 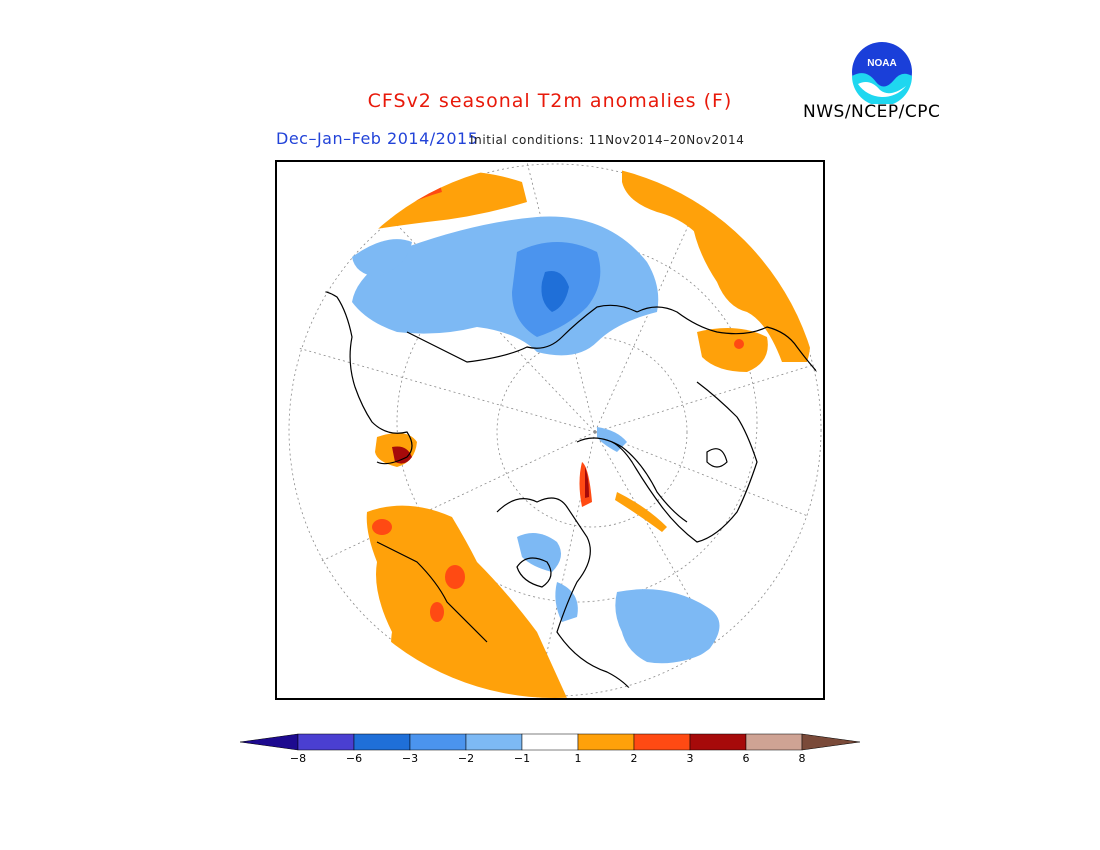 I want to click on color-bar-arrow-left, so click(x=269, y=742).